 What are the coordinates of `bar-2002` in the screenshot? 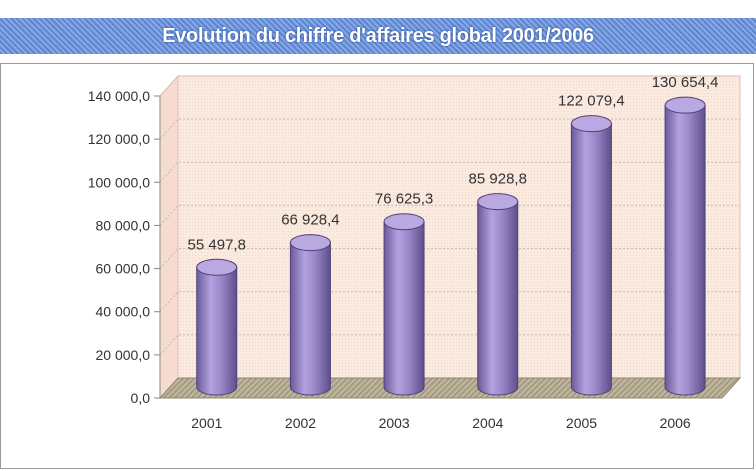 It's located at (310, 315).